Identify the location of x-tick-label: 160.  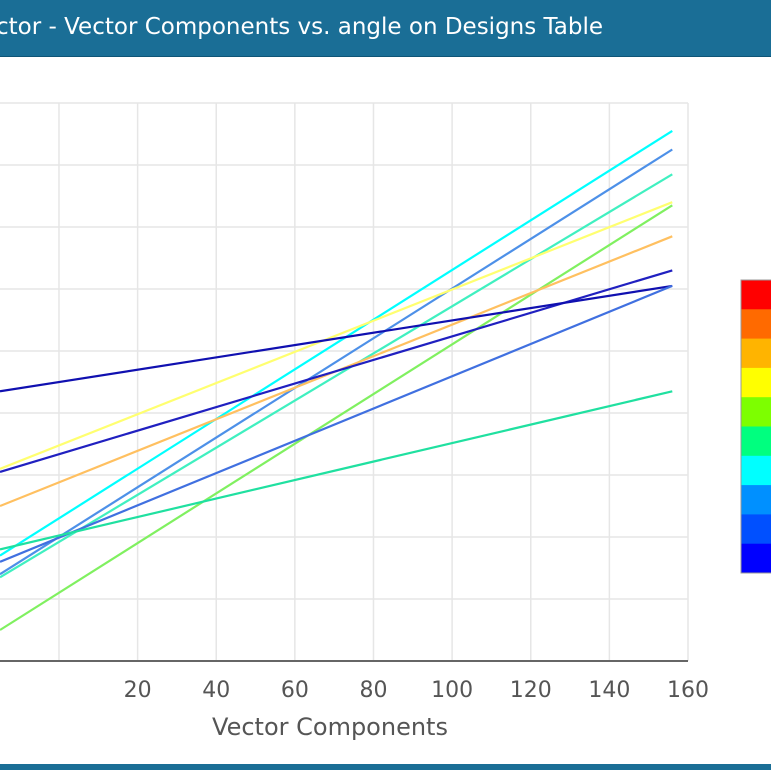
(688, 690).